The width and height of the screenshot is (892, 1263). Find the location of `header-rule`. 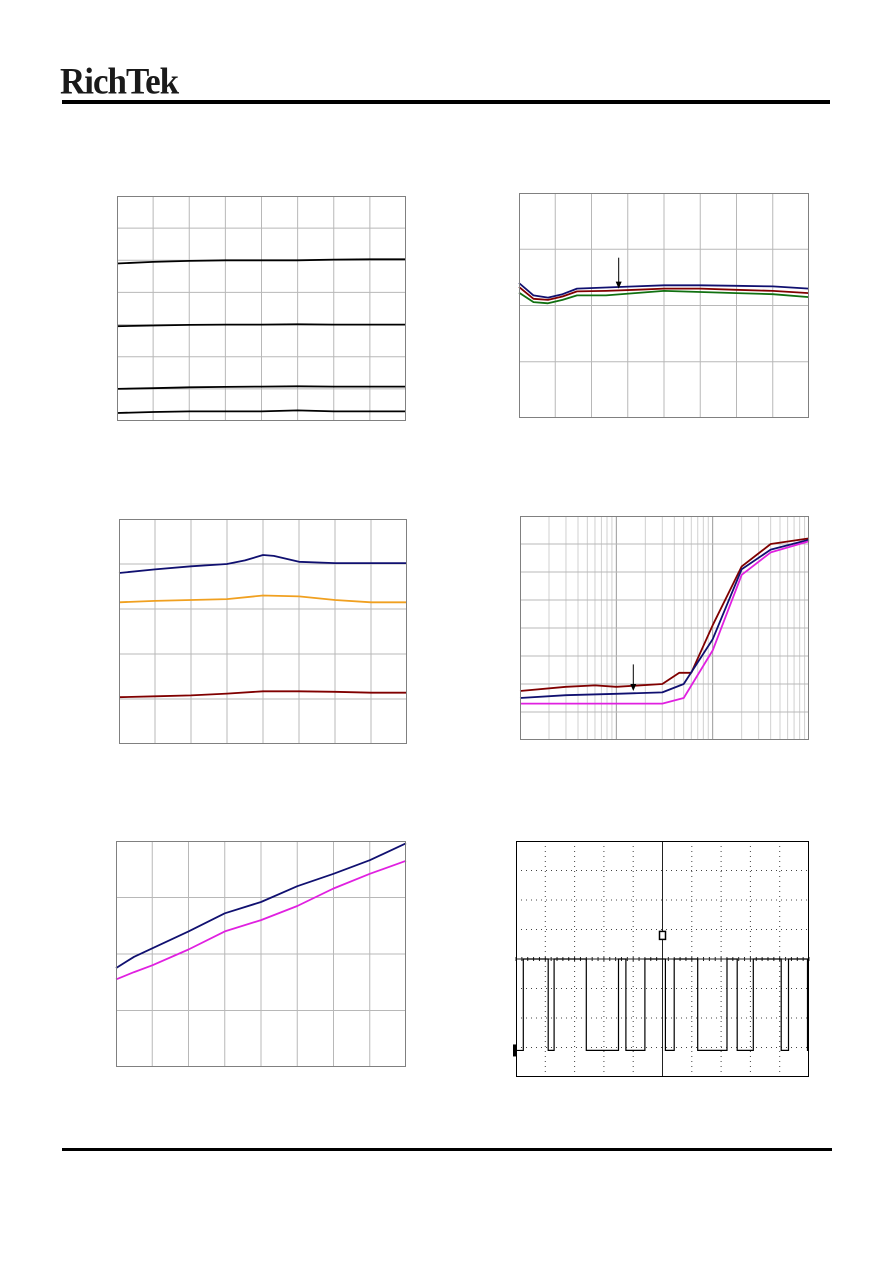

header-rule is located at coordinates (446, 102).